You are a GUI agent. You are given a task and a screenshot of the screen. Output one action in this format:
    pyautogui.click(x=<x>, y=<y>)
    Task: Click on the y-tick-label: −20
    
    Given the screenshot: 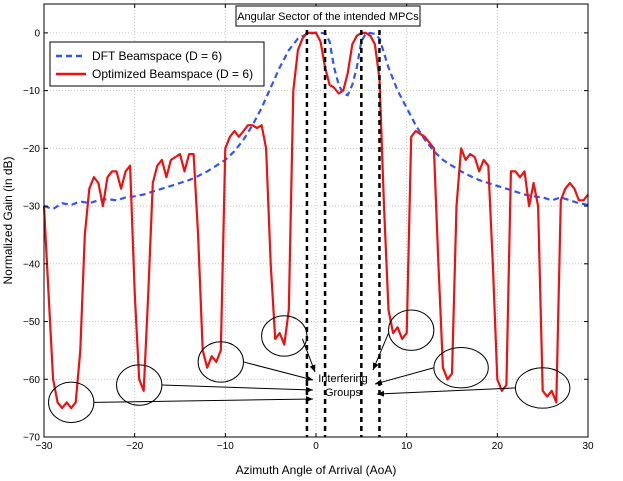 What is the action you would take?
    pyautogui.click(x=31, y=149)
    